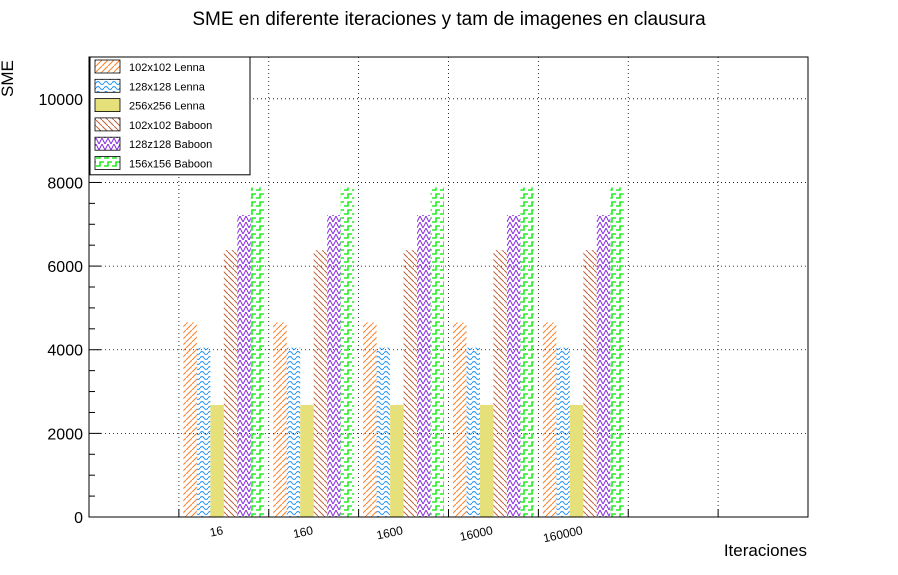 Image resolution: width=898 pixels, height=575 pixels. I want to click on legend-label: 102x102 Lenna, so click(167, 68).